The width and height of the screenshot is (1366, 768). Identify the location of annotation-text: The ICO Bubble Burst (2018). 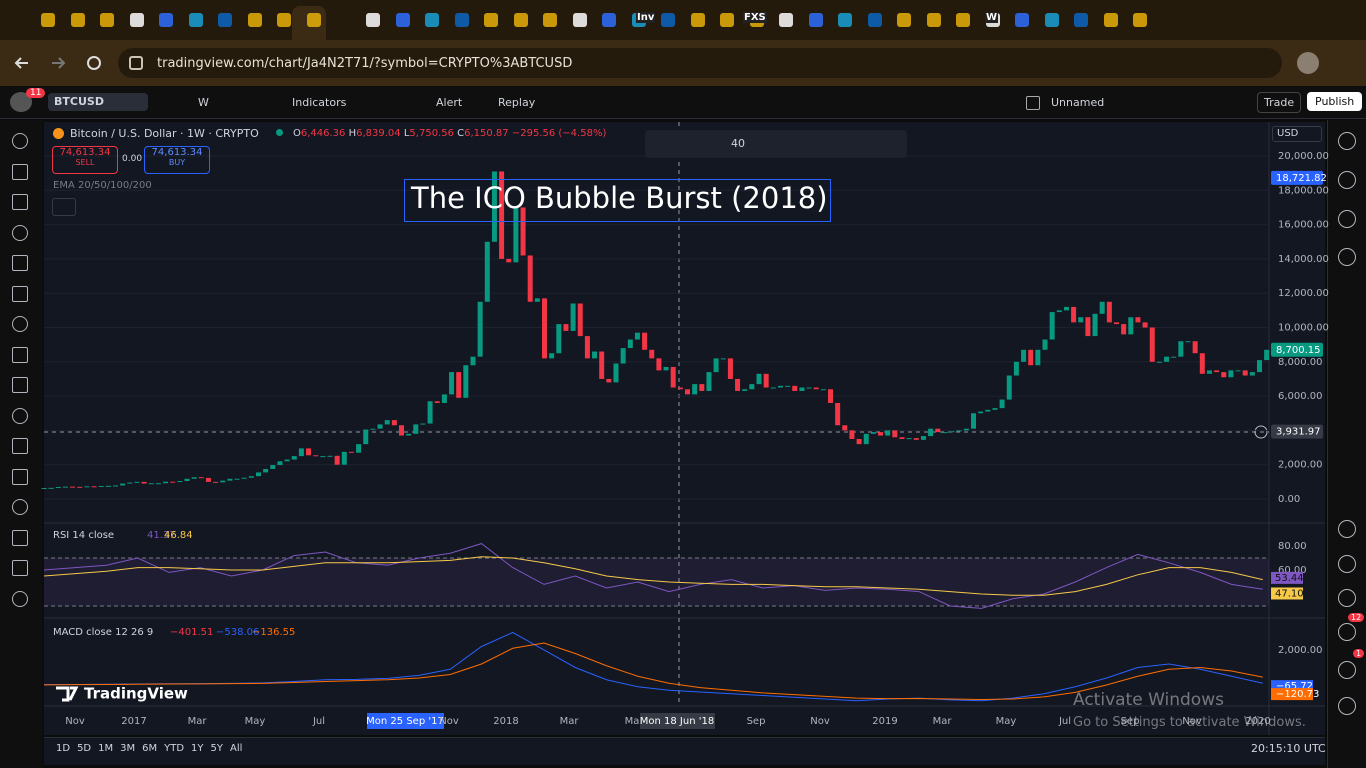
(619, 198).